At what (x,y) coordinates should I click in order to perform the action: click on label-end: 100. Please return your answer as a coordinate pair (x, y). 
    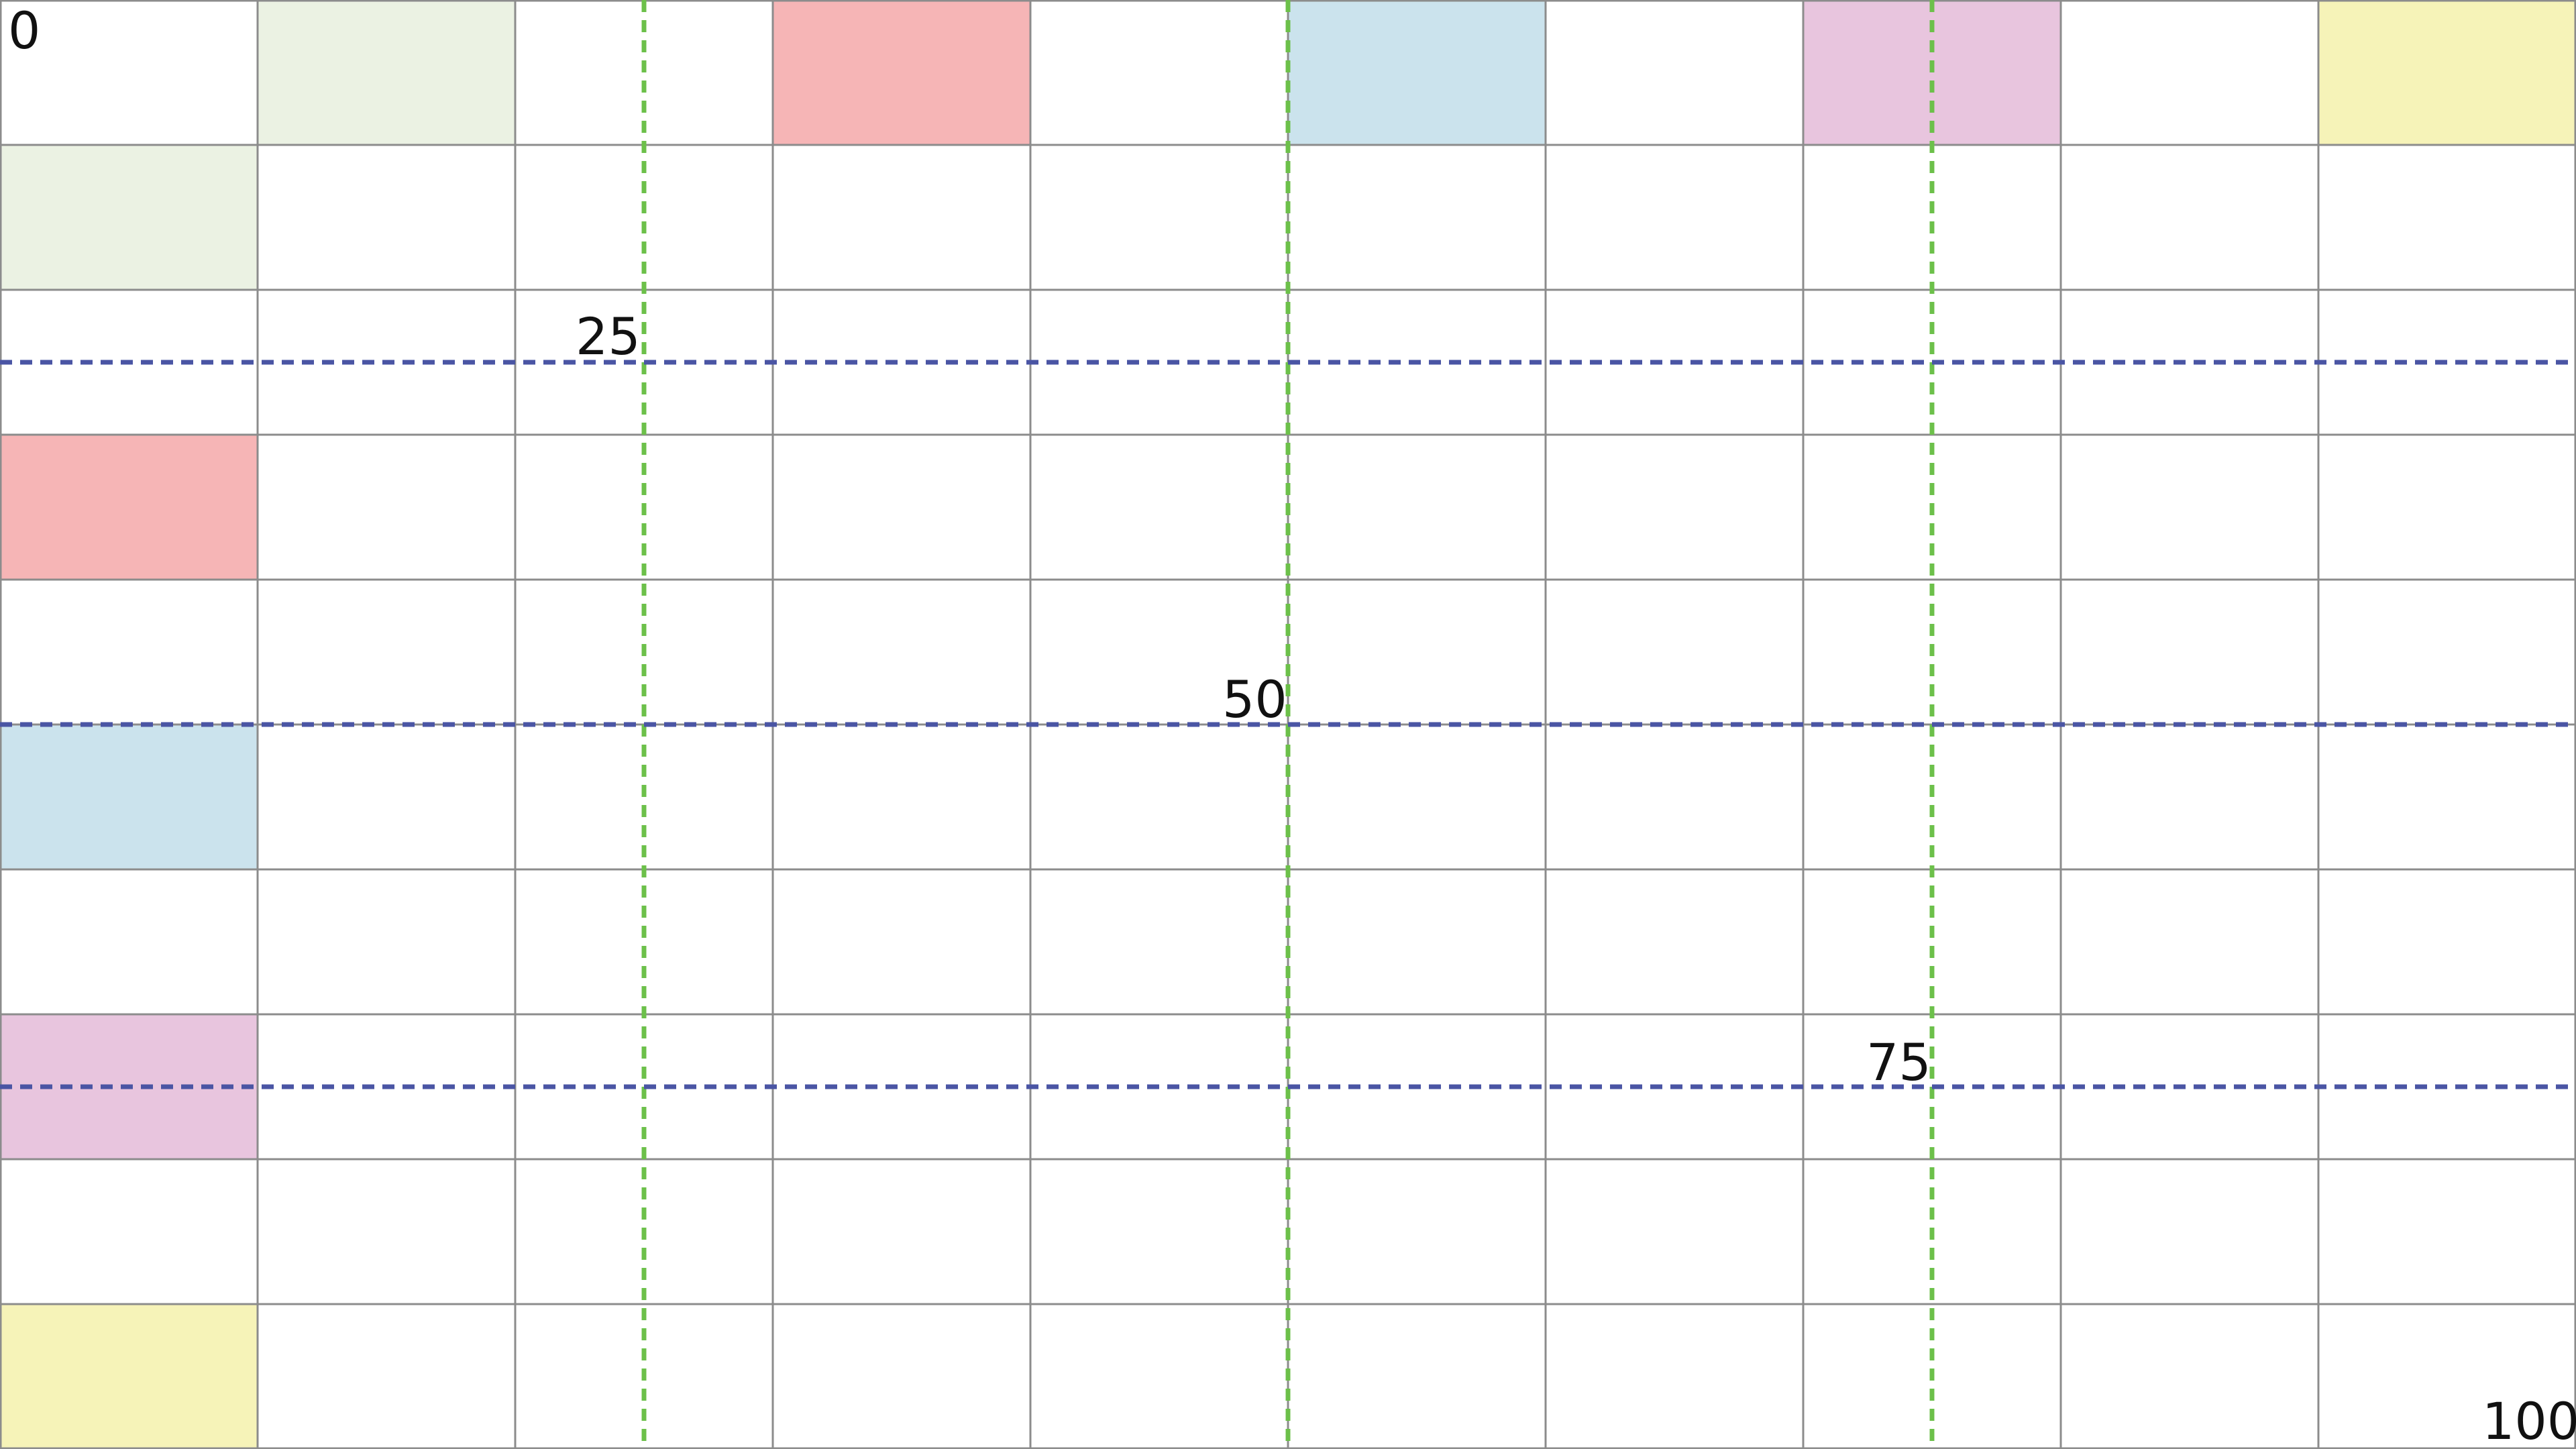
    Looking at the image, I should click on (2529, 1420).